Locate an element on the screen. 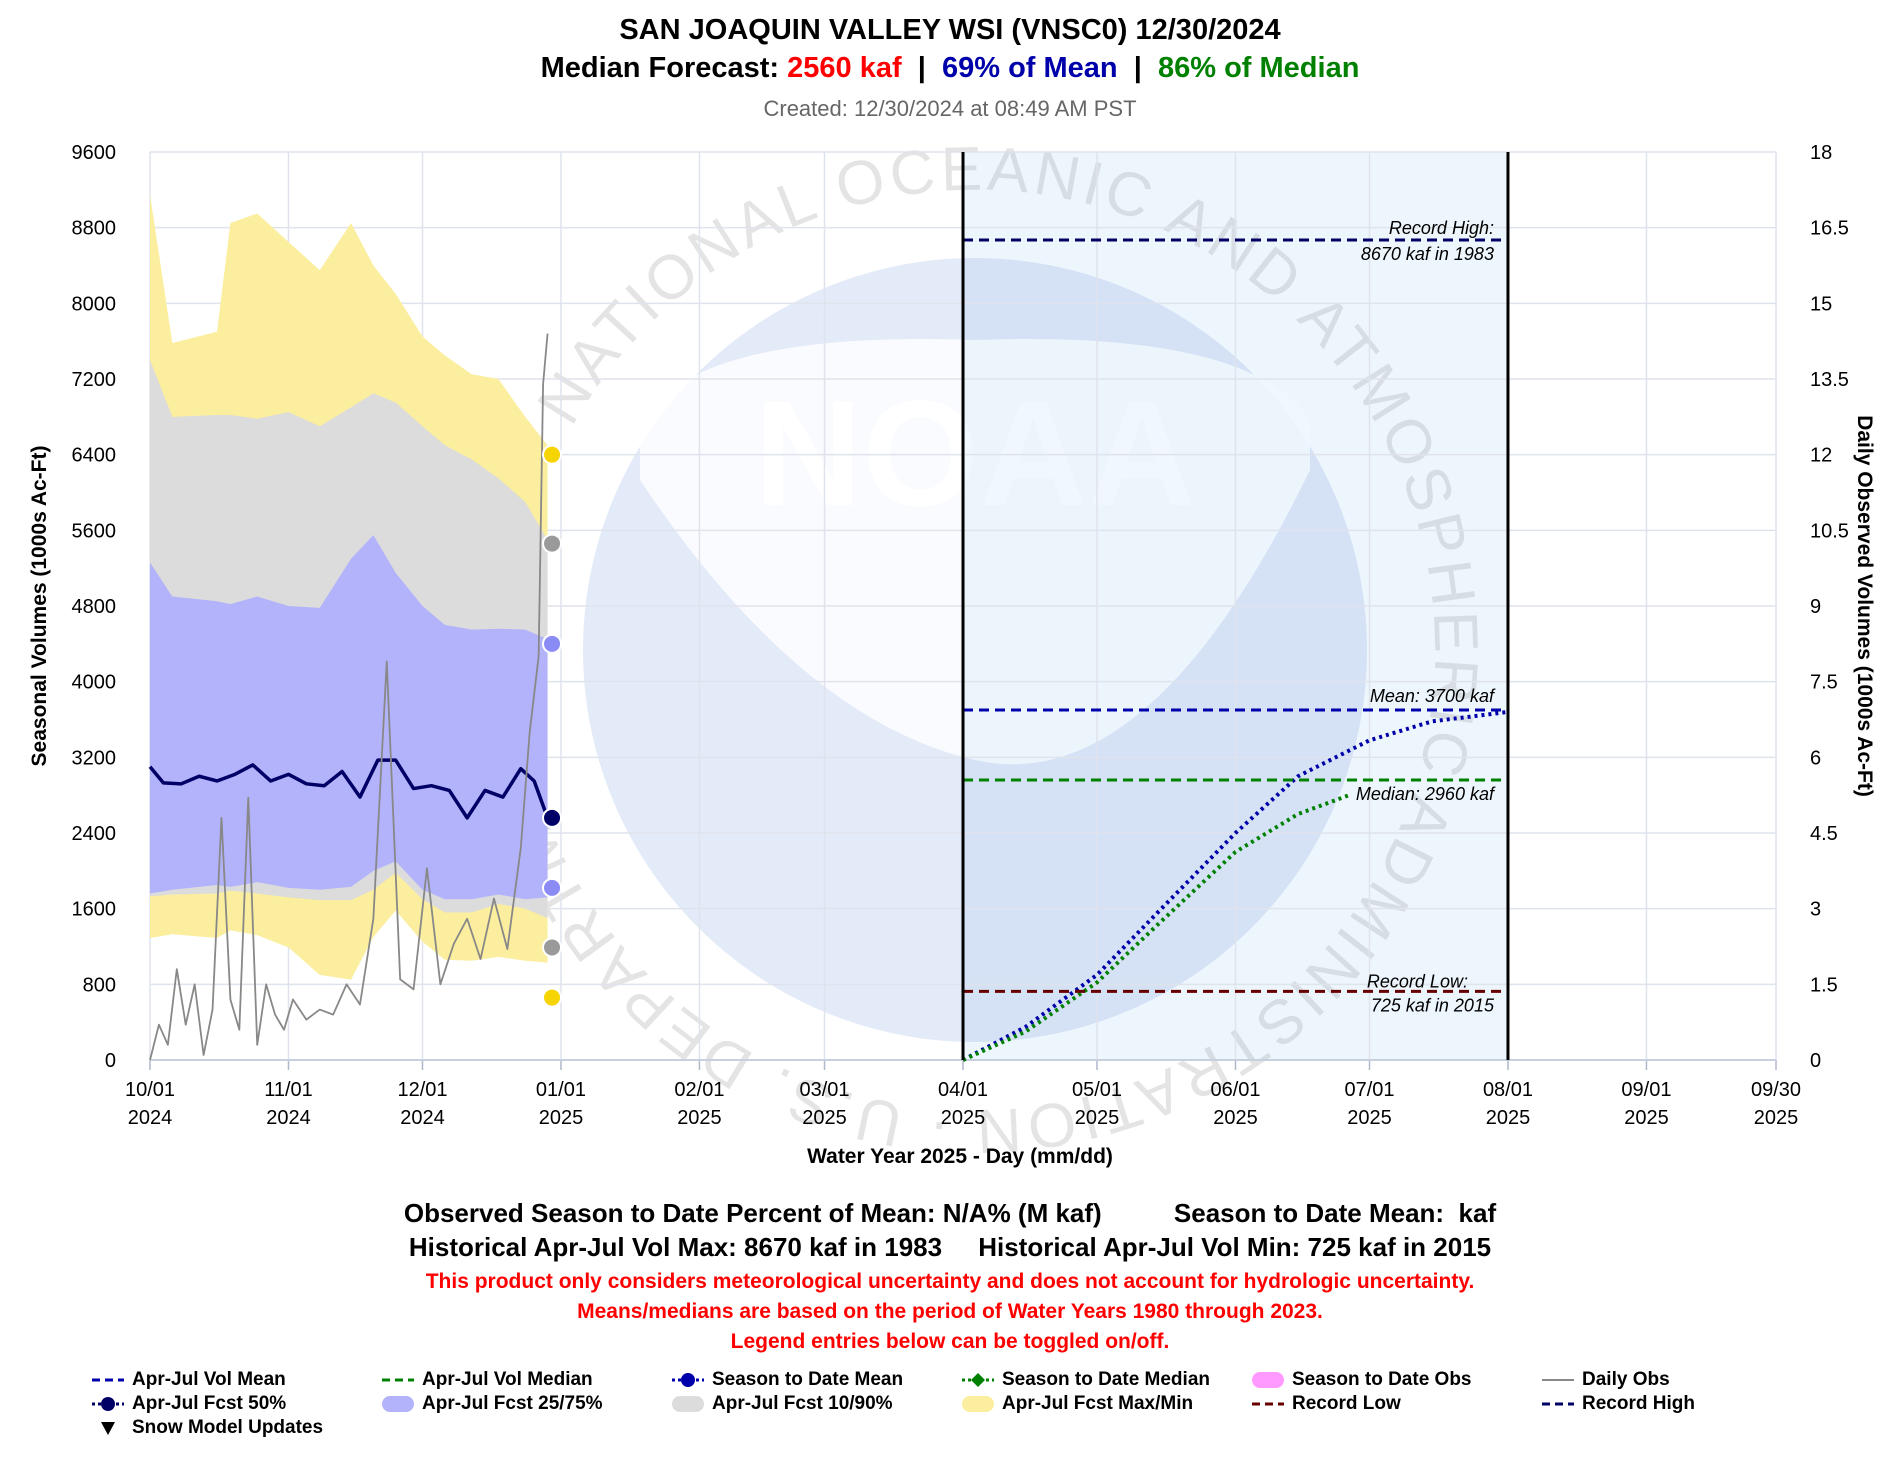 This screenshot has width=1900, height=1470. y-tick-label-left: 6400 is located at coordinates (94, 456).